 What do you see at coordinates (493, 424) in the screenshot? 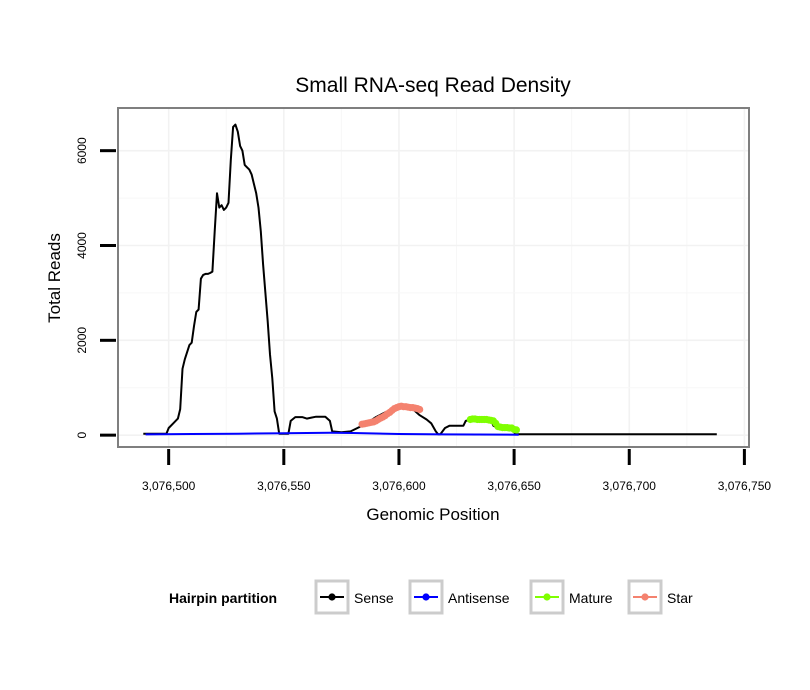
I see `series-mature` at bounding box center [493, 424].